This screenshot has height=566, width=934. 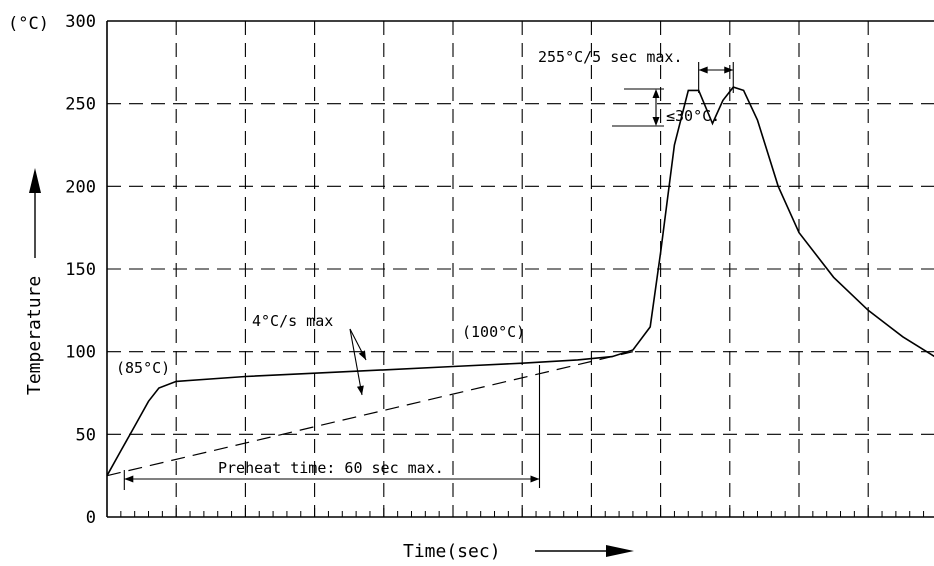 I want to click on ramp-arrow-upper-icon, so click(x=362, y=355).